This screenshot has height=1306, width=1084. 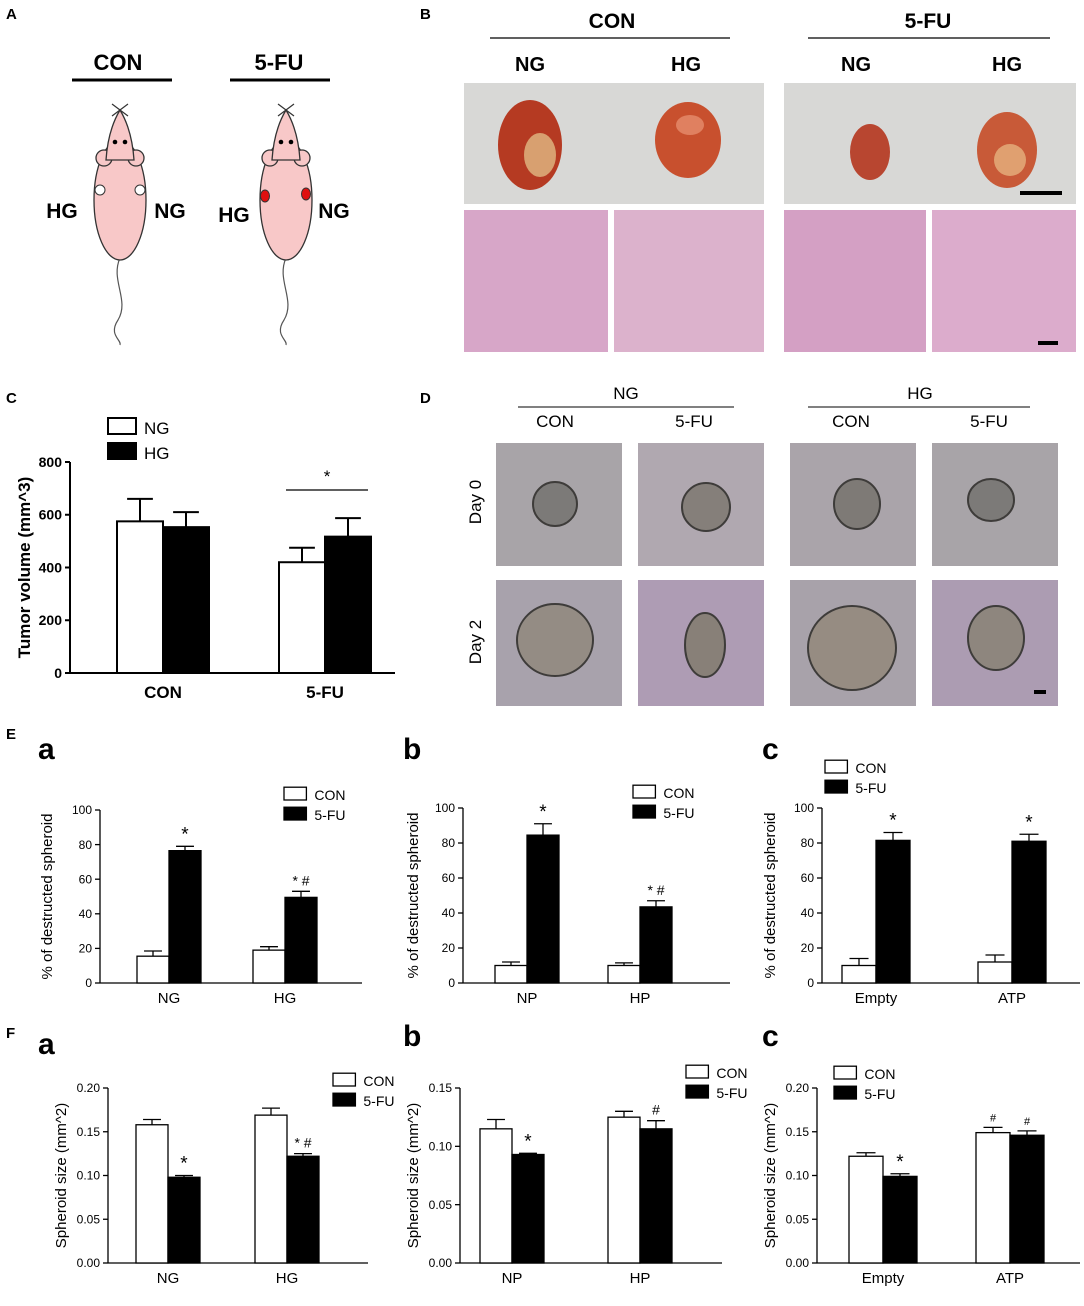 I want to click on panel-label-e: E, so click(x=11, y=734).